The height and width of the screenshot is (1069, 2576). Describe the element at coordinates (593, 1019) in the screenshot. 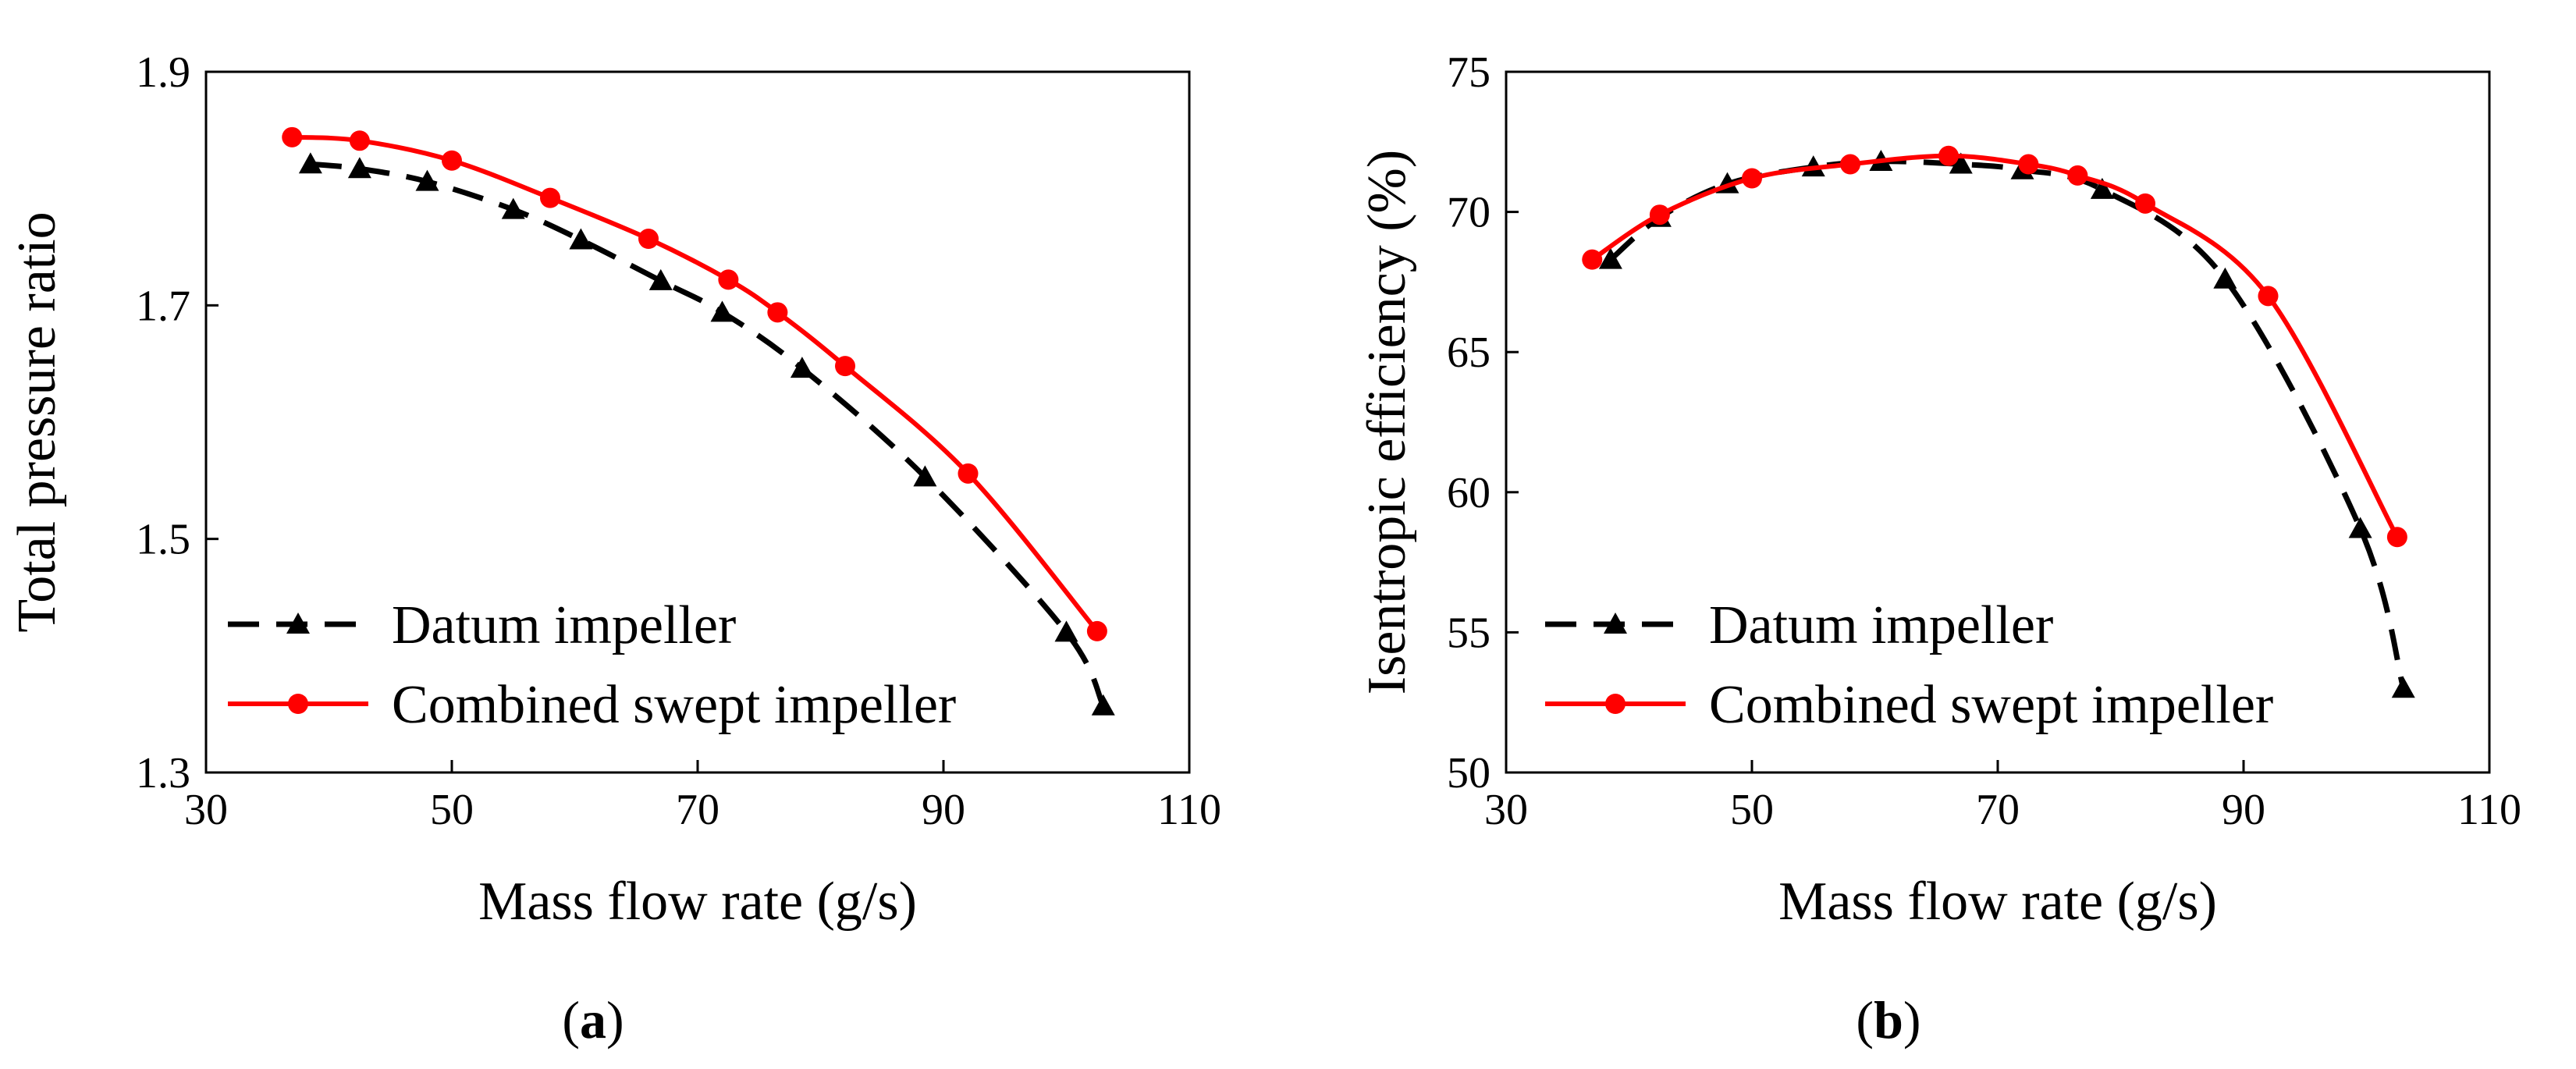

I see `panel-label: (a)` at that location.